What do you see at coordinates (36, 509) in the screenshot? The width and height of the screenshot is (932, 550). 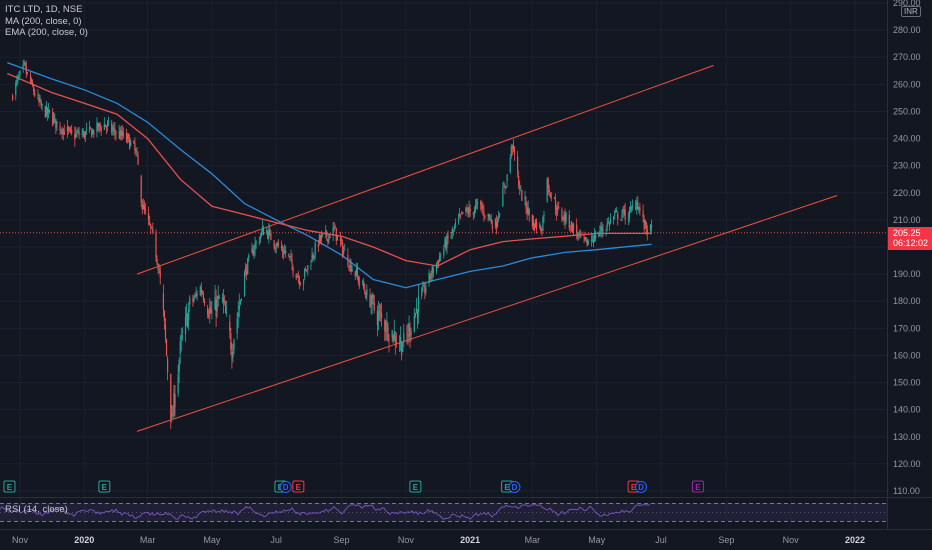 I see `rsi-legend: RSI (14, close)` at bounding box center [36, 509].